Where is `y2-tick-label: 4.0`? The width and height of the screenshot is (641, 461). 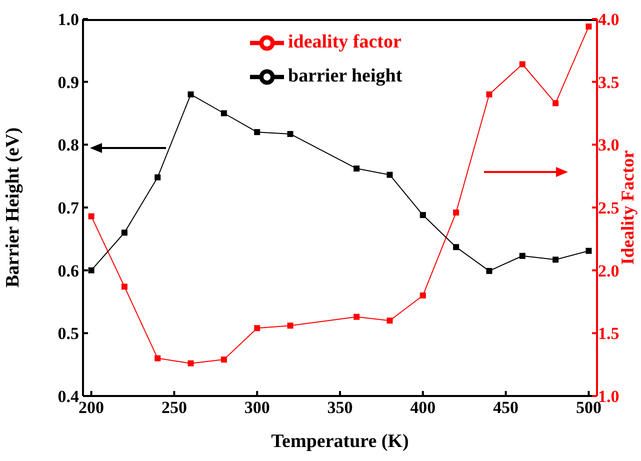 y2-tick-label: 4.0 is located at coordinates (609, 20).